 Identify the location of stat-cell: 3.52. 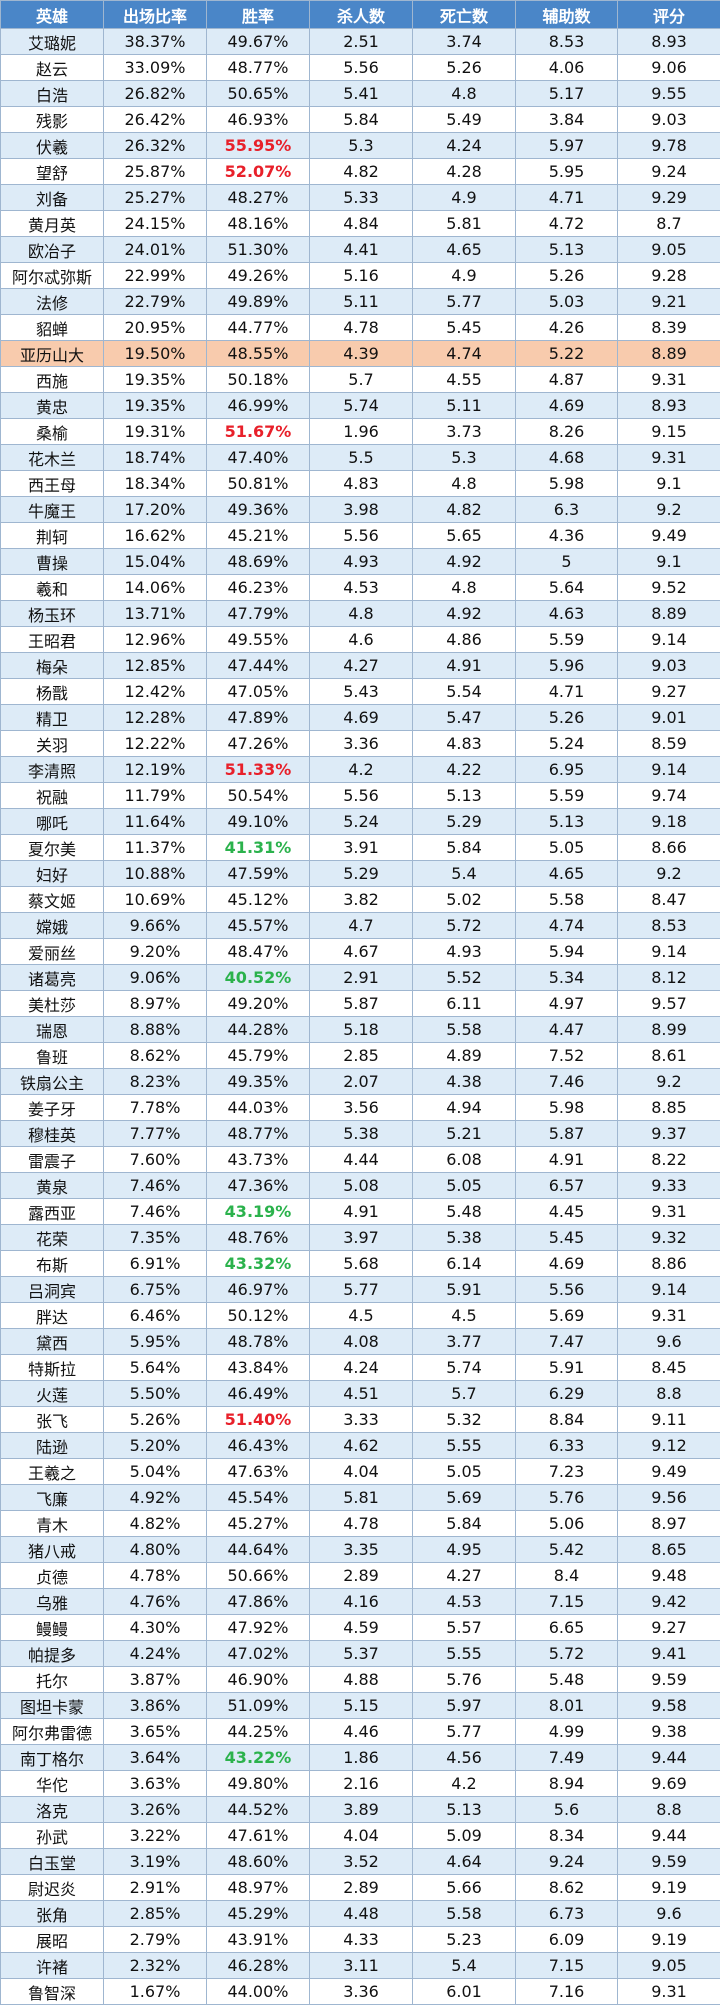
(361, 1861).